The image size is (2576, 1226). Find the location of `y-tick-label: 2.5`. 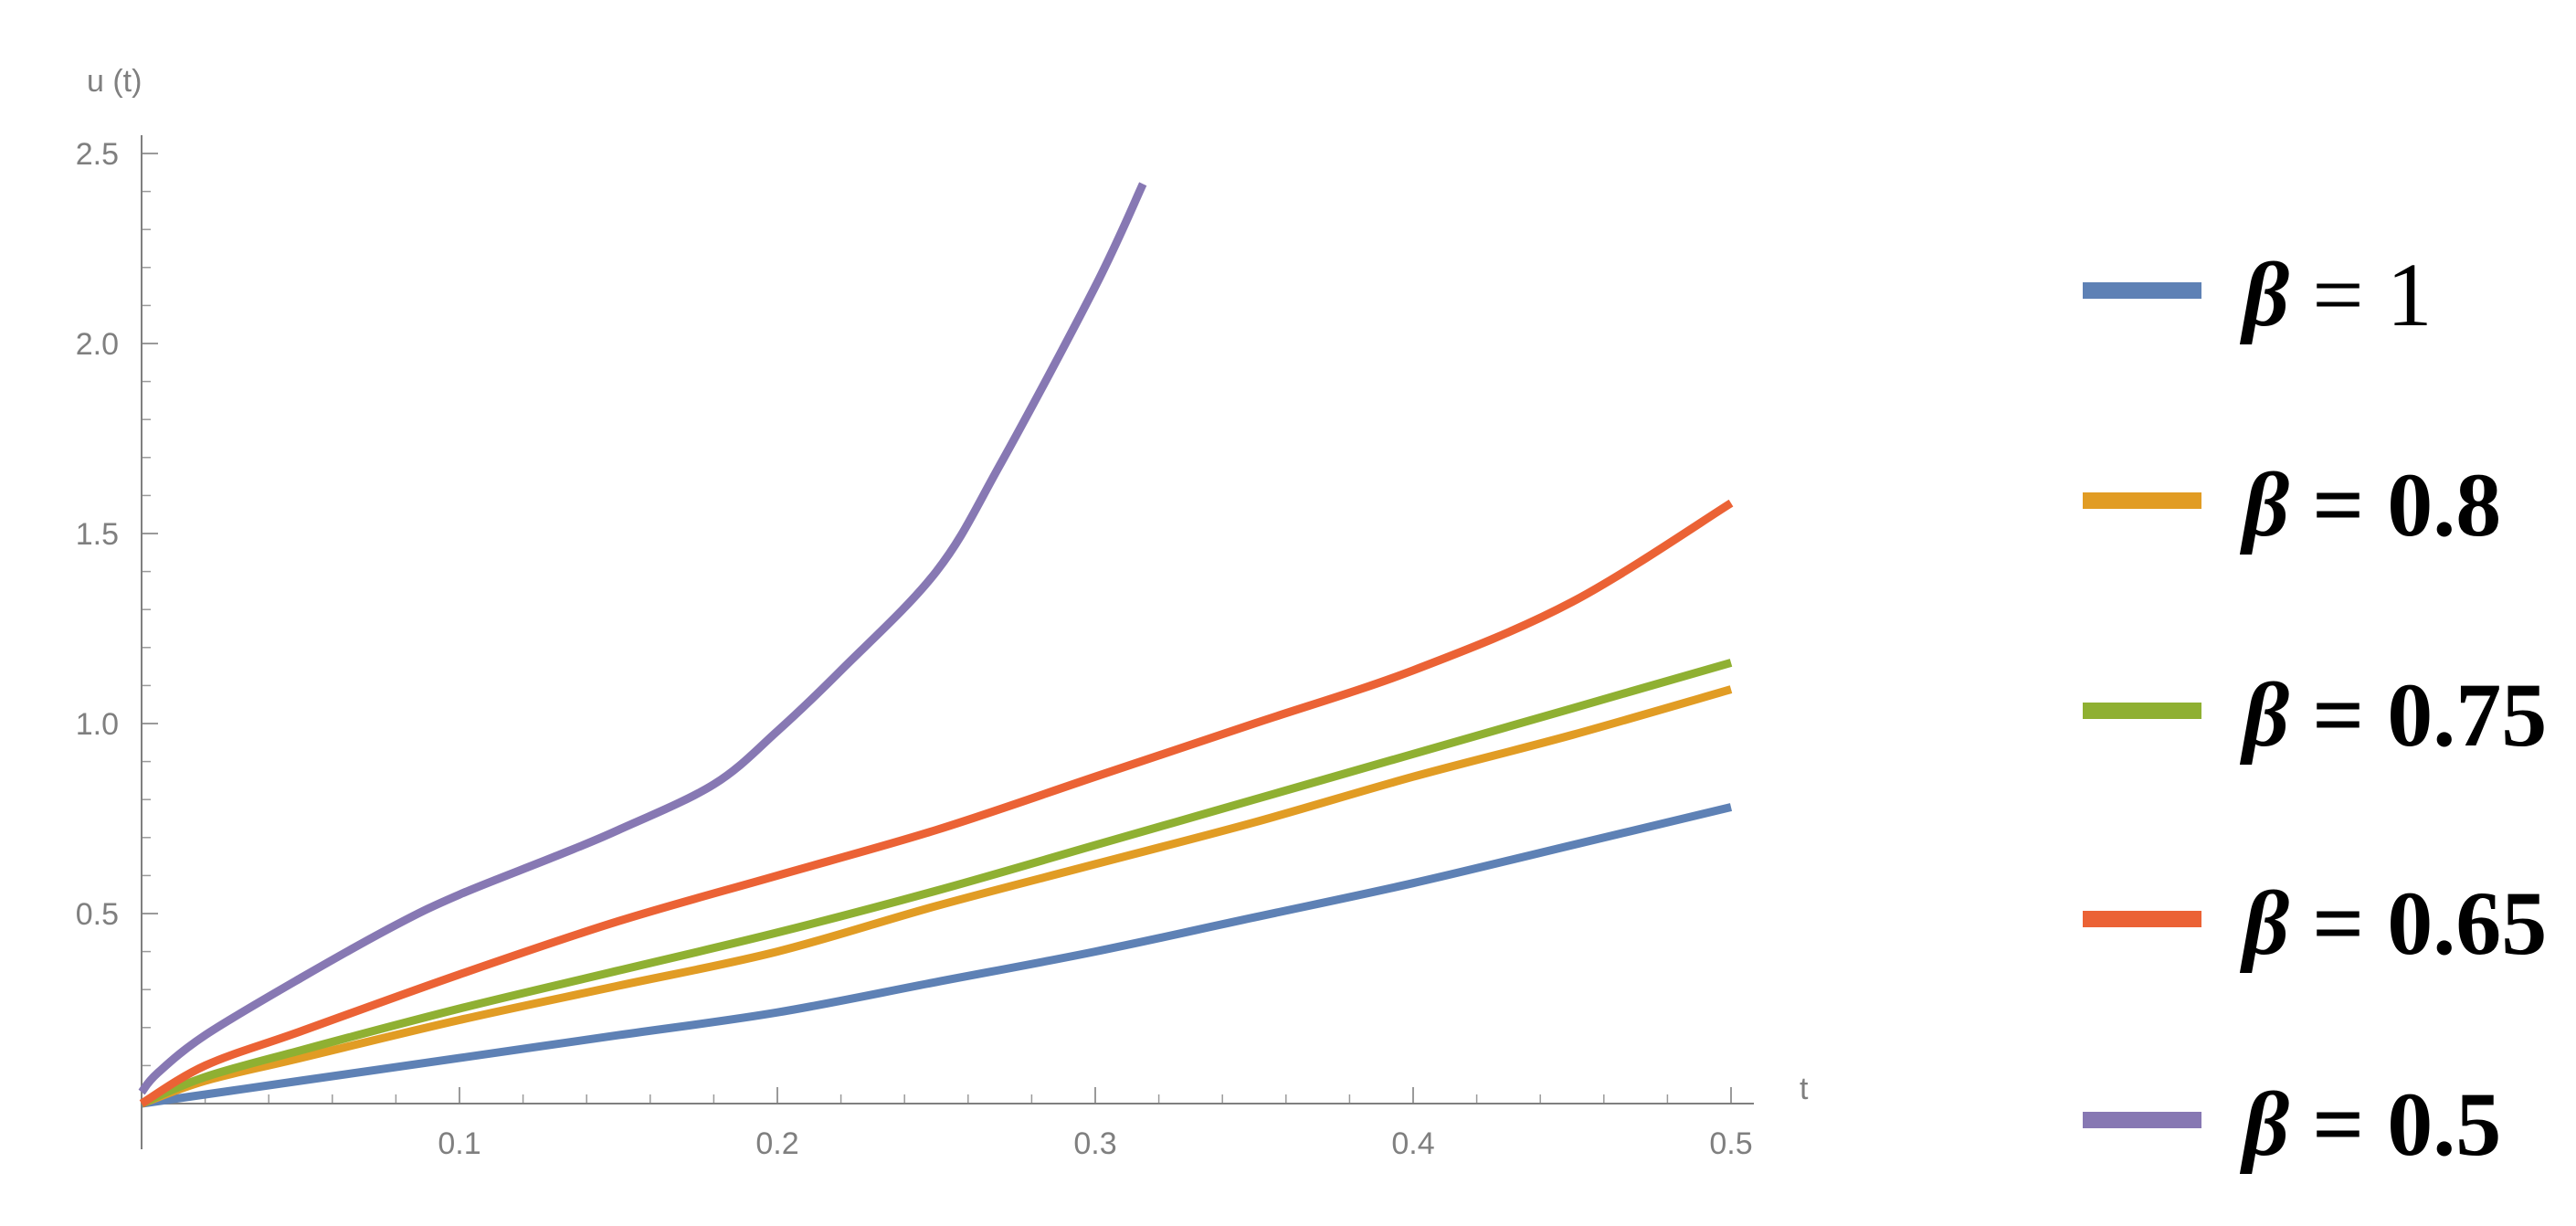

y-tick-label: 2.5 is located at coordinates (97, 155).